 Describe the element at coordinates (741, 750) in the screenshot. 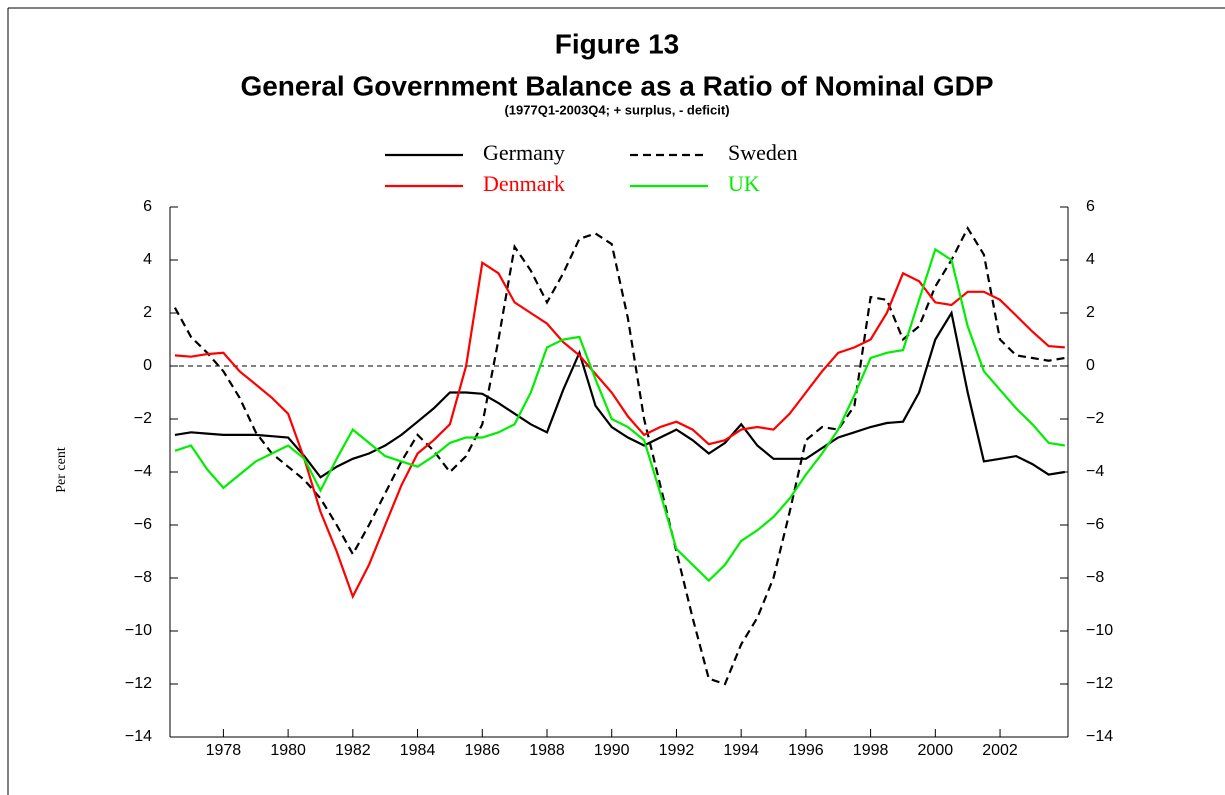

I see `x-tick-label: 1994` at that location.